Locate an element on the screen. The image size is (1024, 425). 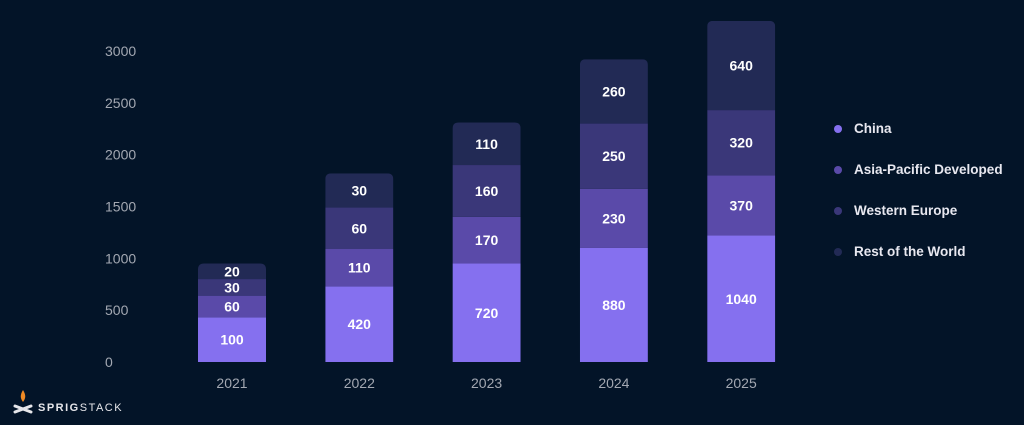
logo-text-rest: STACK is located at coordinates (101, 408).